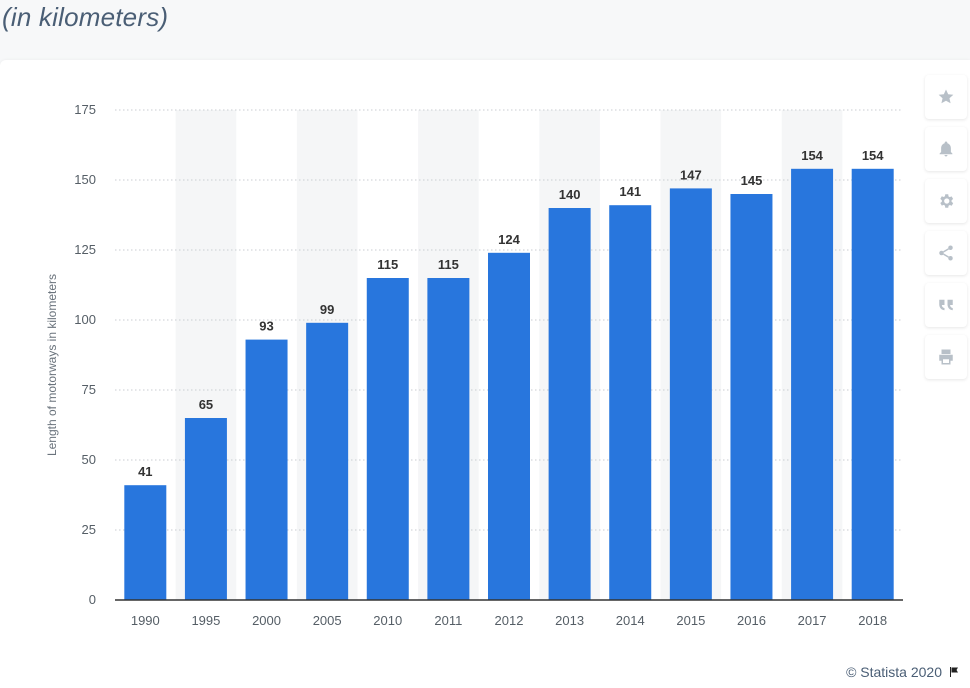  What do you see at coordinates (872, 384) in the screenshot?
I see `bar-2018` at bounding box center [872, 384].